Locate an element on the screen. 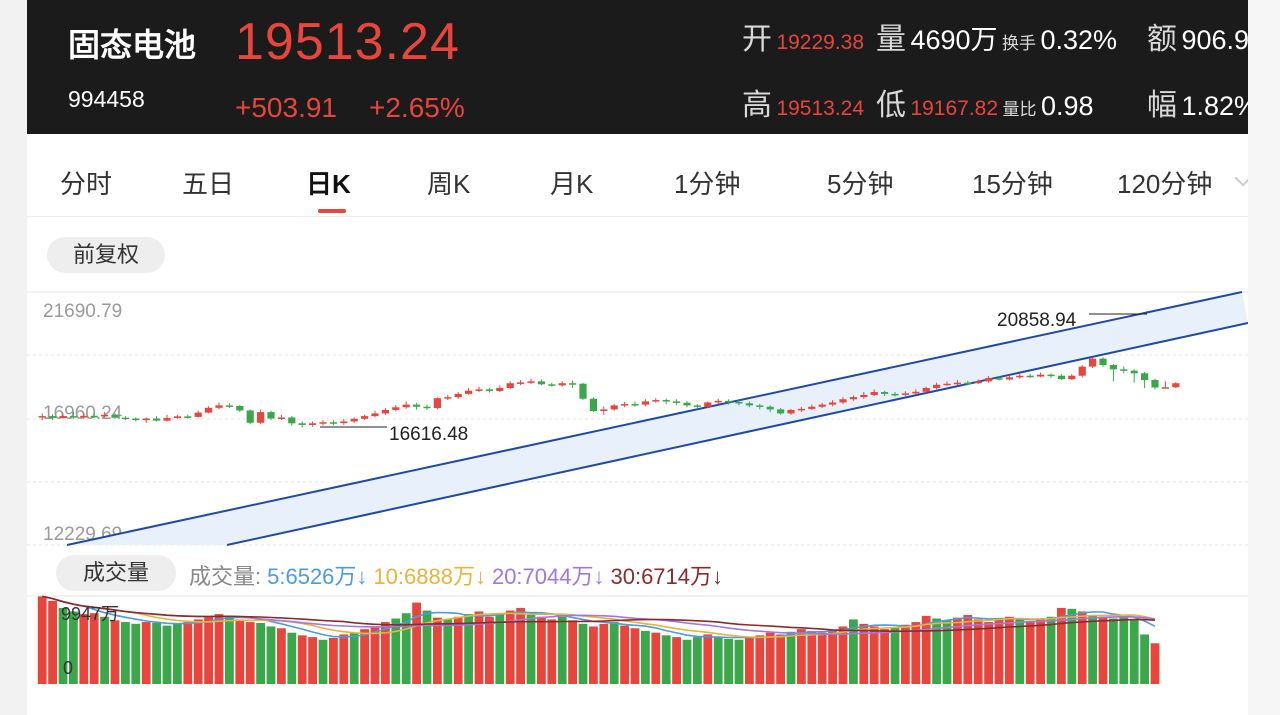 The height and width of the screenshot is (715, 1280). stat-high: 高 19513.24 is located at coordinates (803, 105).